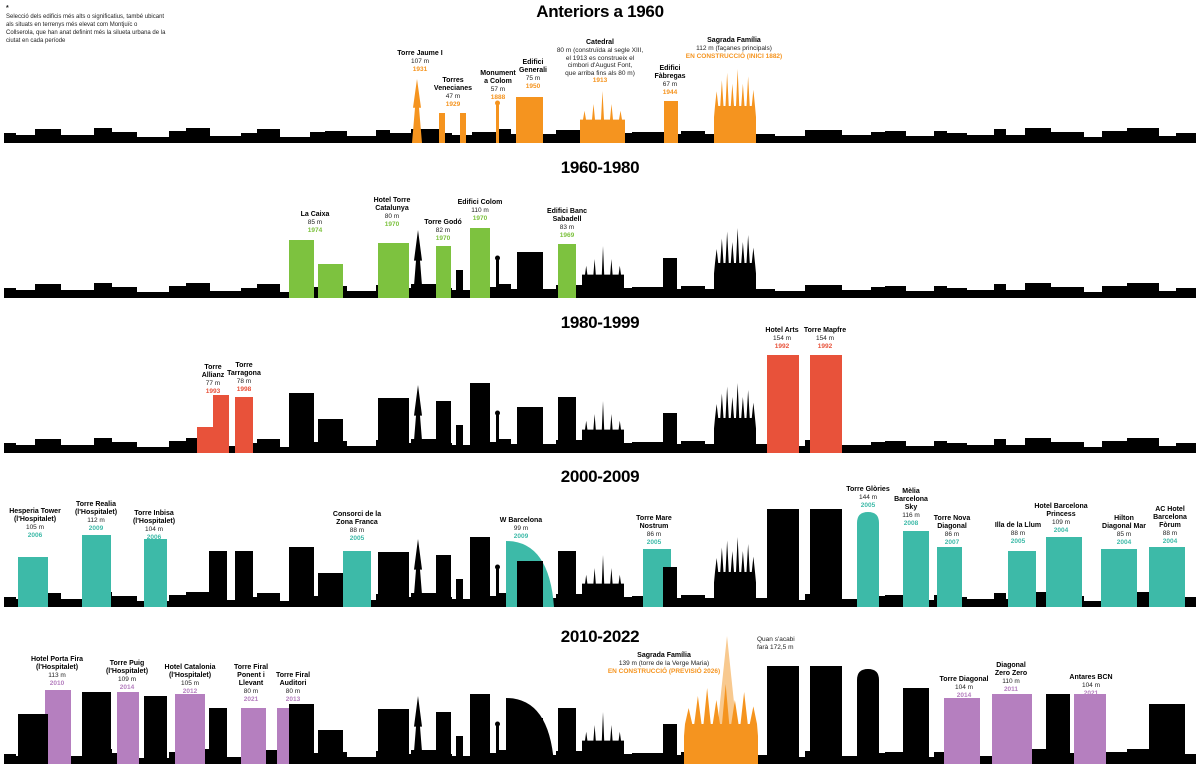  Describe the element at coordinates (7, 8) in the screenshot. I see `intro-marker: *` at that location.